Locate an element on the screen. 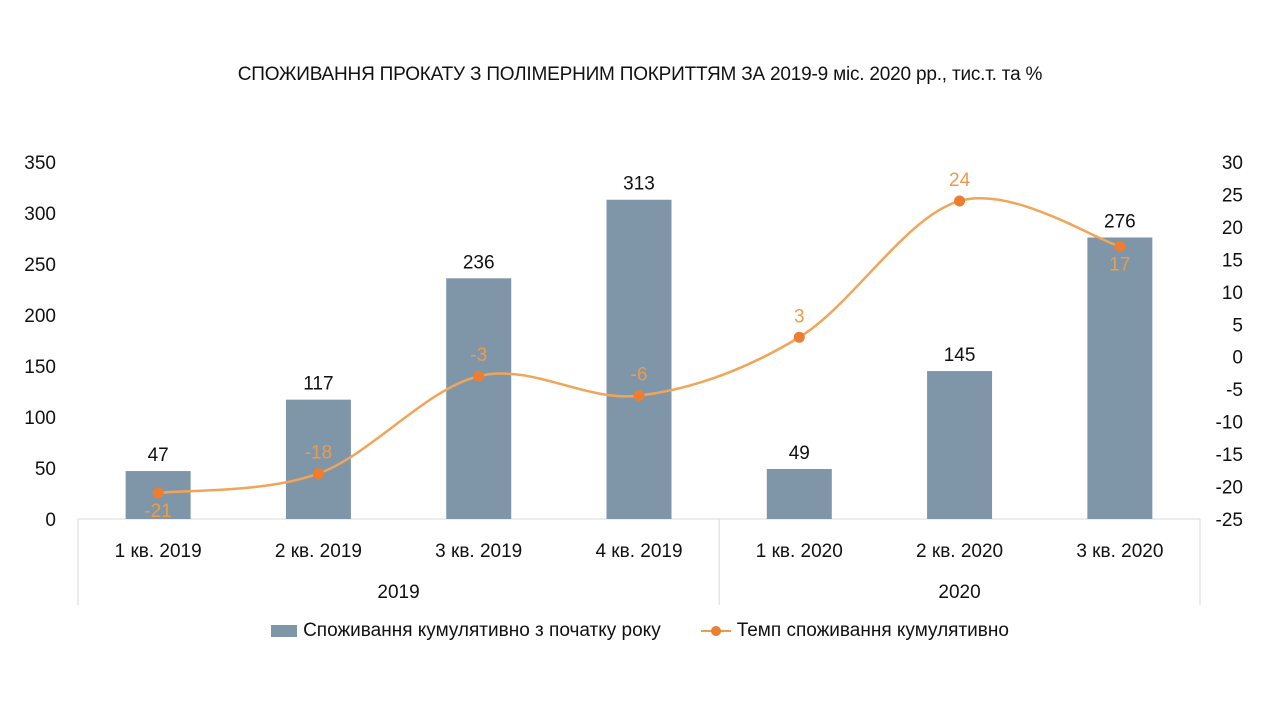 The width and height of the screenshot is (1280, 720). y-right-tick-label: 10 is located at coordinates (1232, 293).